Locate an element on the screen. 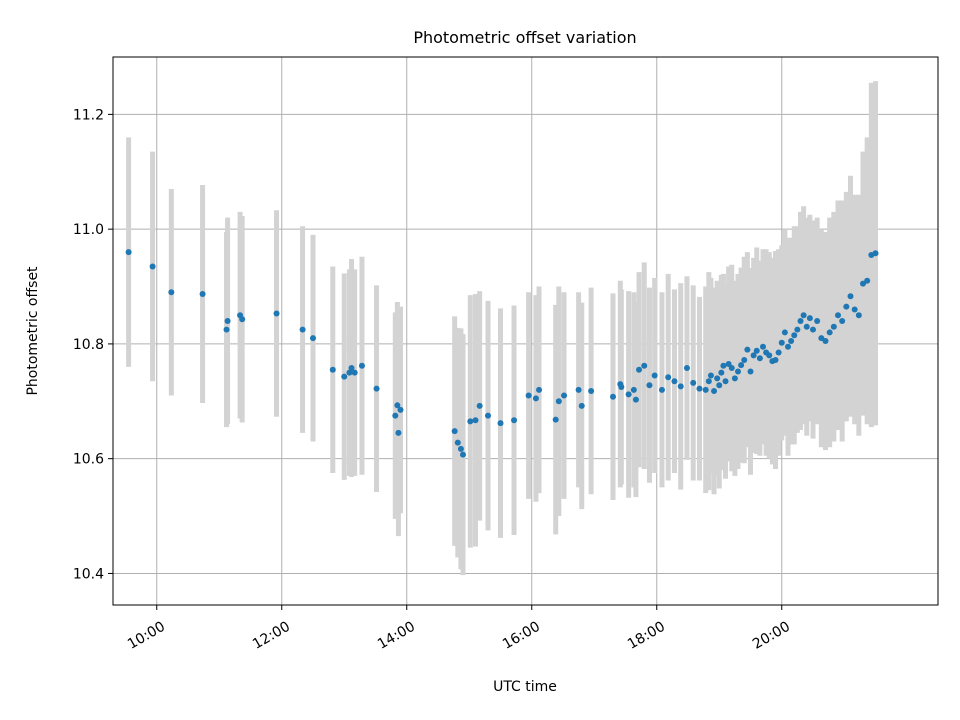  y-tick-label: 11.2 is located at coordinates (88, 115).